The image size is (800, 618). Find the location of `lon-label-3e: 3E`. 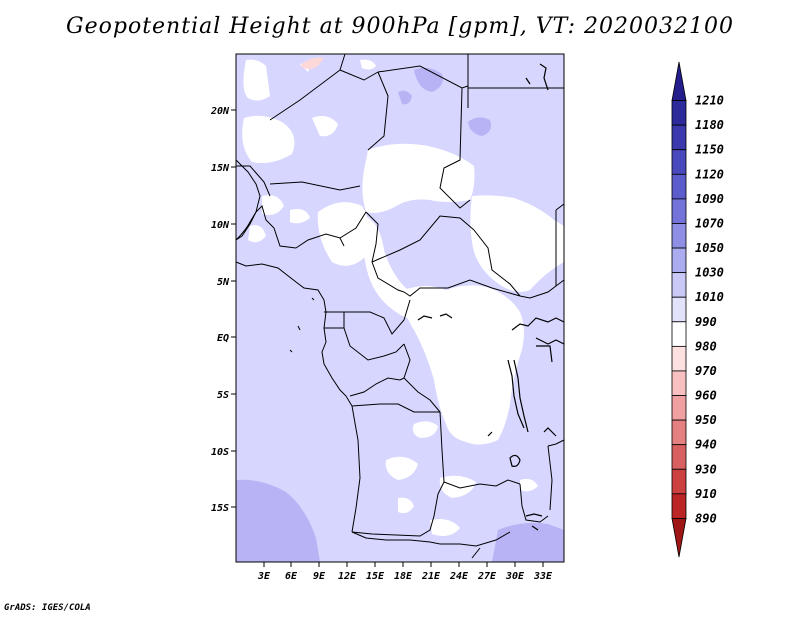

lon-label-3e: 3E is located at coordinates (264, 576).